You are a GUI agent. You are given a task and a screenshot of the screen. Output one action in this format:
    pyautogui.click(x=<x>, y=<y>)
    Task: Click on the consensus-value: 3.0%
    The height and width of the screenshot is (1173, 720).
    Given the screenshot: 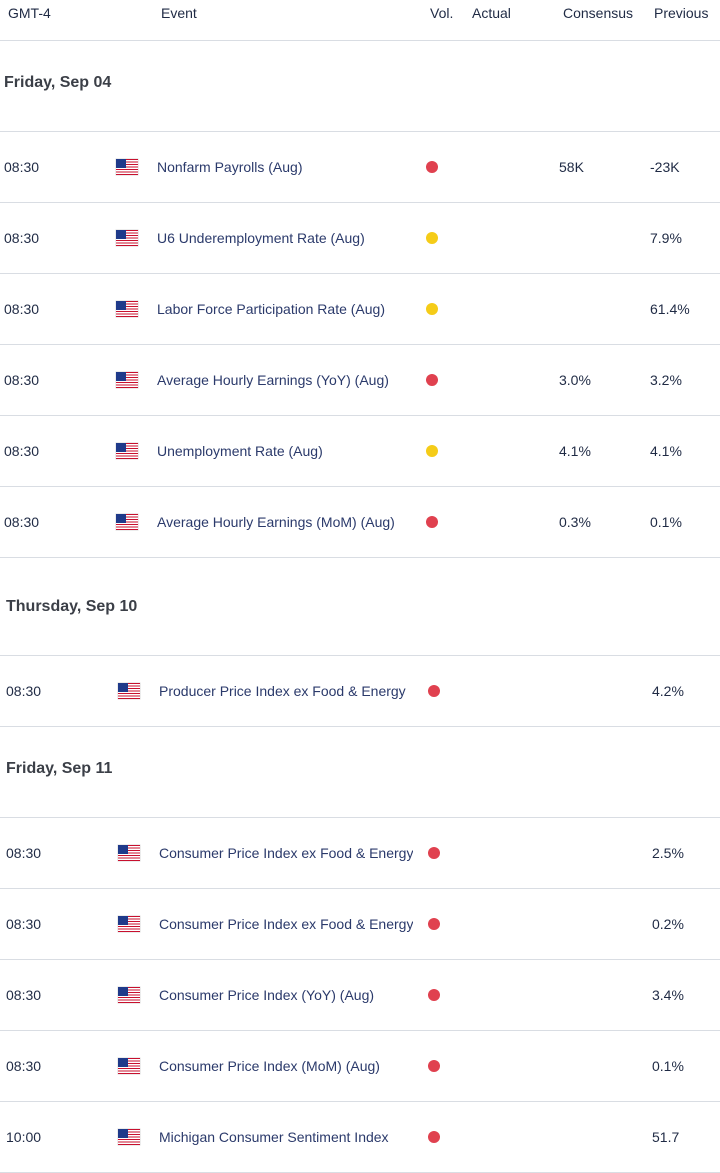 What is the action you would take?
    pyautogui.click(x=575, y=380)
    